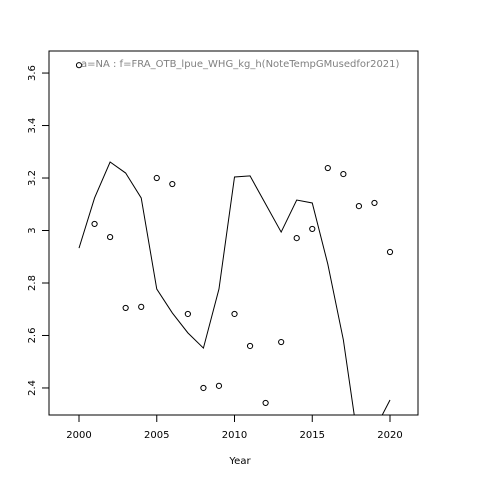  Describe the element at coordinates (32, 388) in the screenshot. I see `y-tick-label: 2.4` at that location.